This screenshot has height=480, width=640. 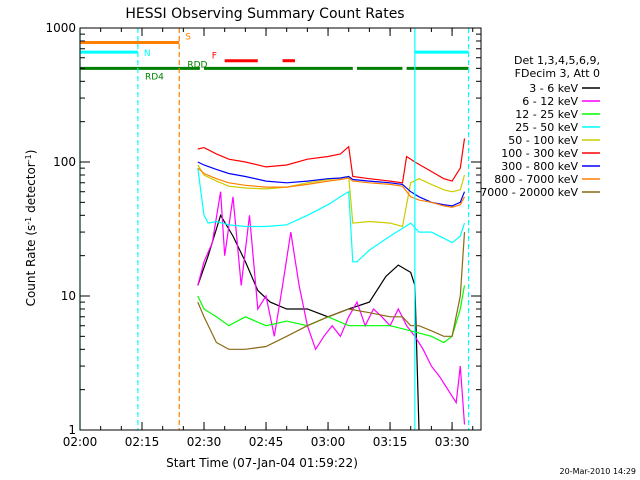 What do you see at coordinates (328, 442) in the screenshot?
I see `x-tick-label: 03:00` at bounding box center [328, 442].